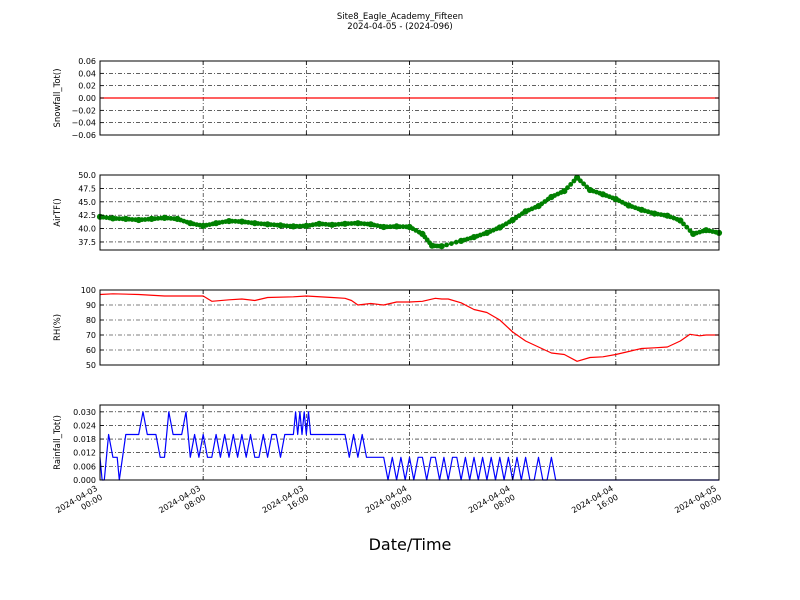 The height and width of the screenshot is (600, 800). I want to click on x-tick-label: 2024-04-0400:00, so click(389, 504).